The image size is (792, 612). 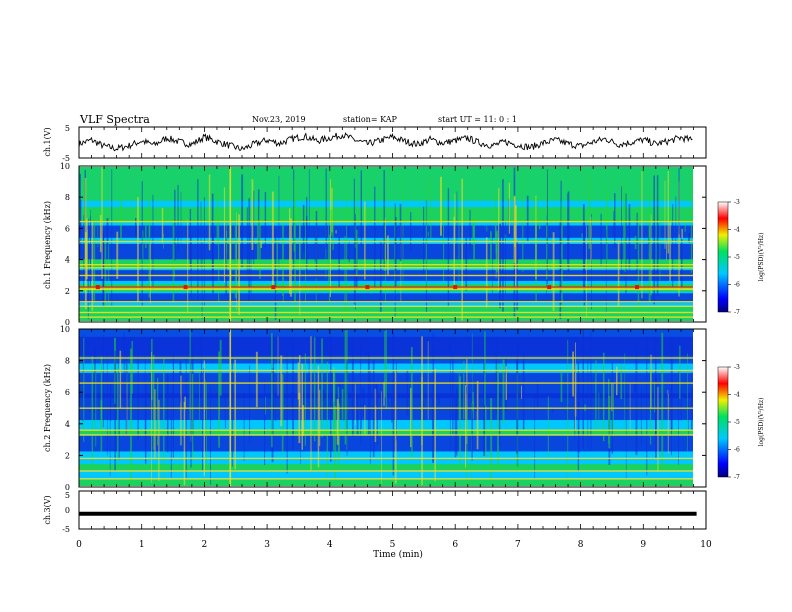 I want to click on y-tick-label: 2, so click(x=67, y=455).